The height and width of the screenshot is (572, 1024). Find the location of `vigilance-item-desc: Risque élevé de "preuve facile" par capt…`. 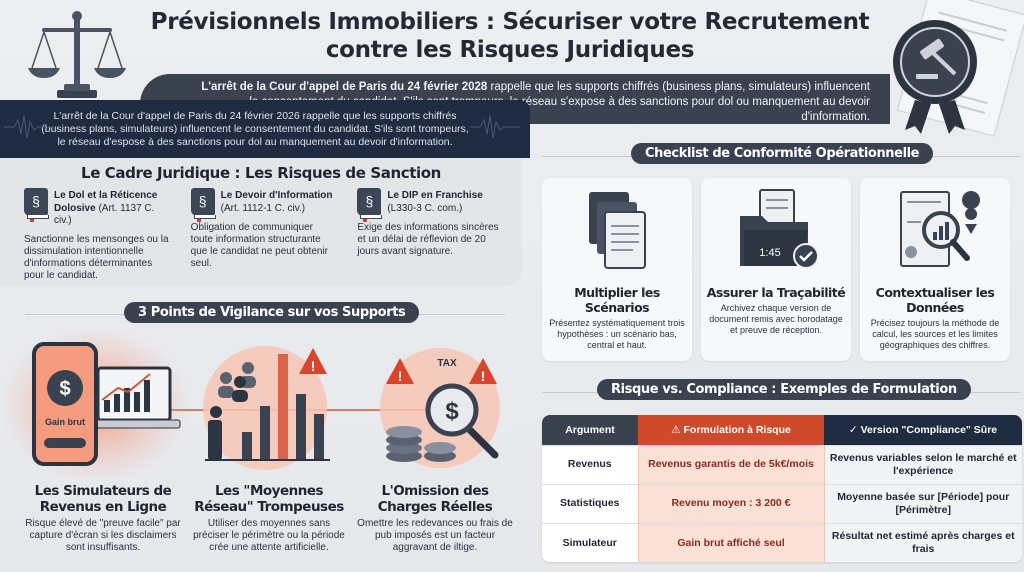

vigilance-item-desc: Risque élevé de "preuve facile" par capt… is located at coordinates (103, 535).